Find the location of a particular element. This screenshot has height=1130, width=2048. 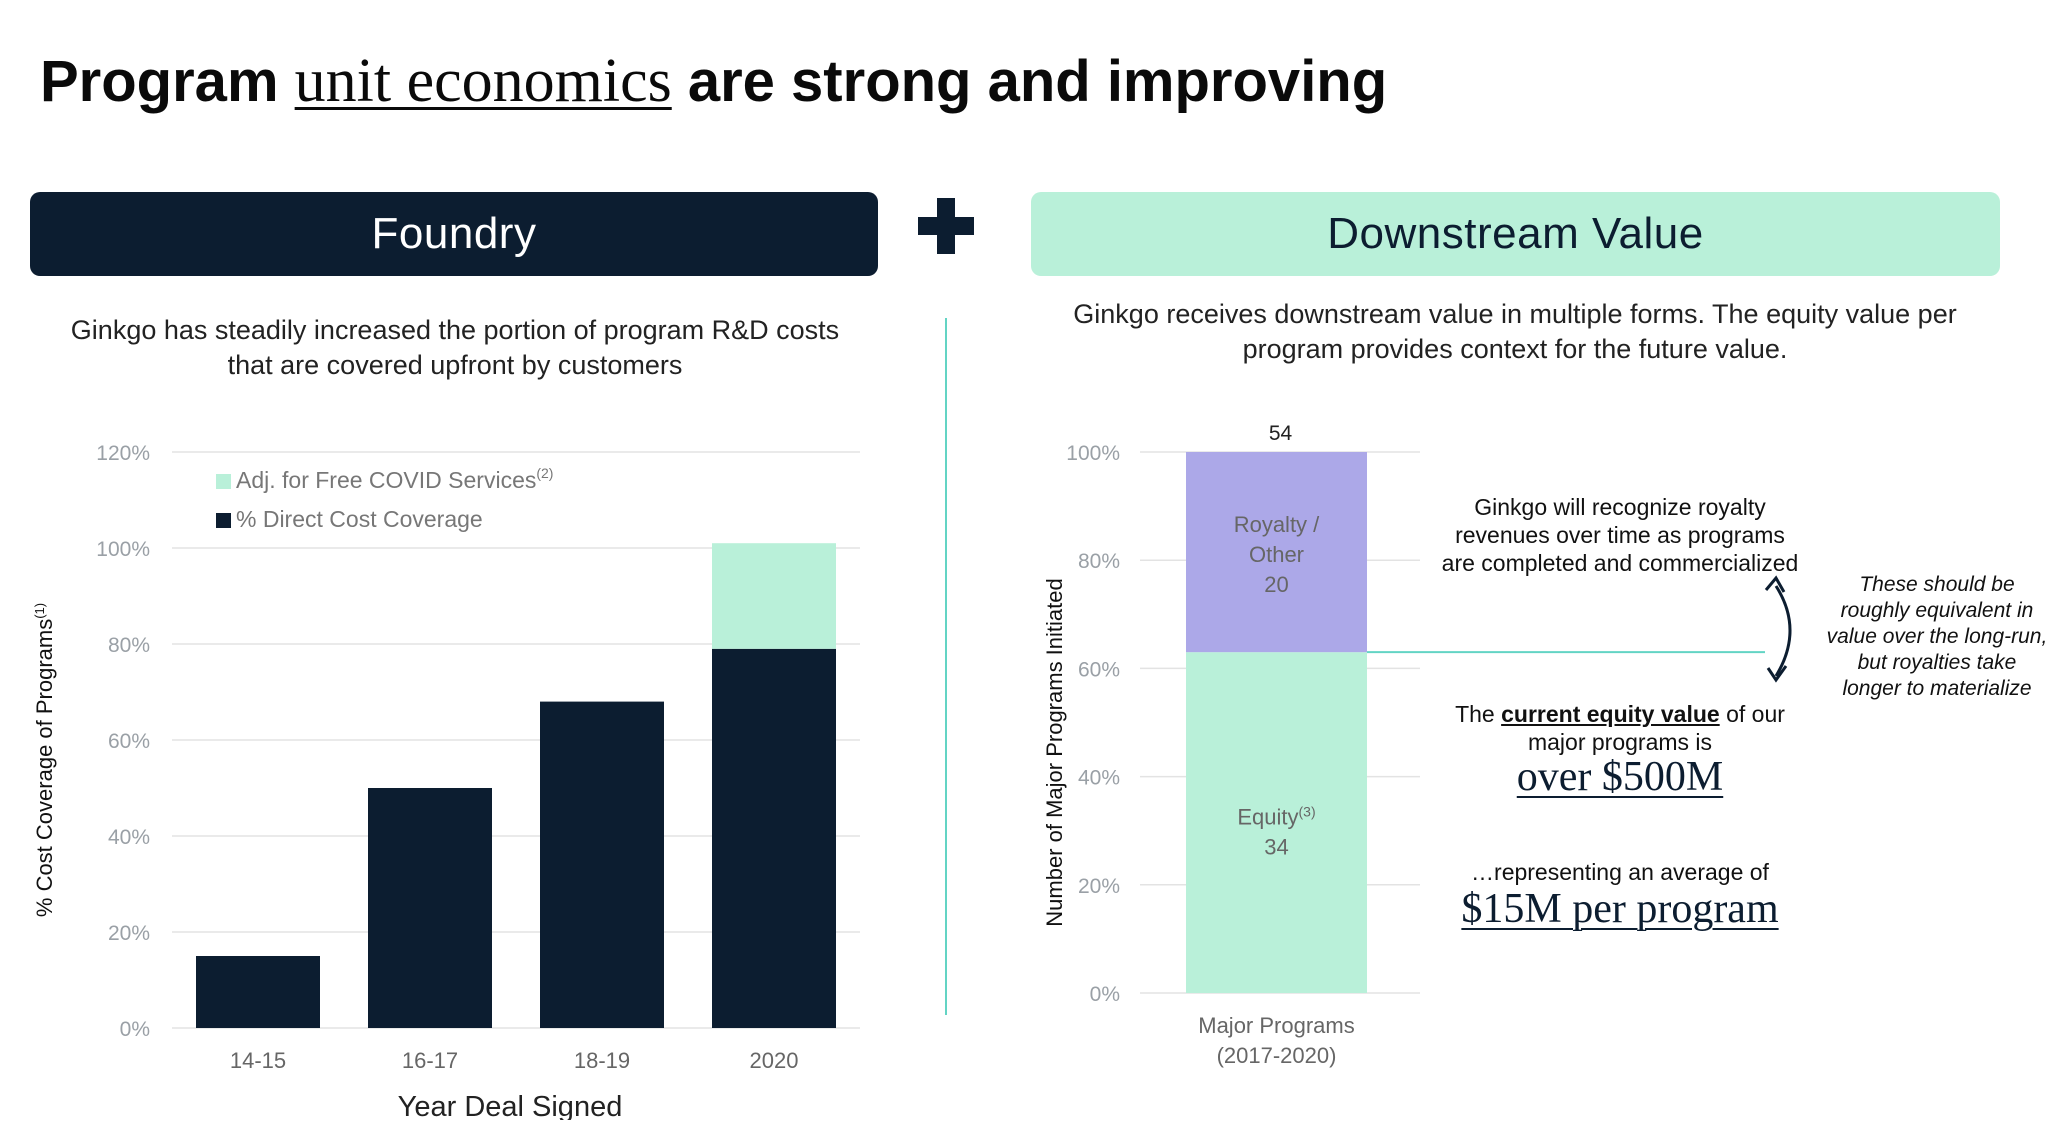

y-axis-label: Number of Major Programs Initiated is located at coordinates (1054, 752).